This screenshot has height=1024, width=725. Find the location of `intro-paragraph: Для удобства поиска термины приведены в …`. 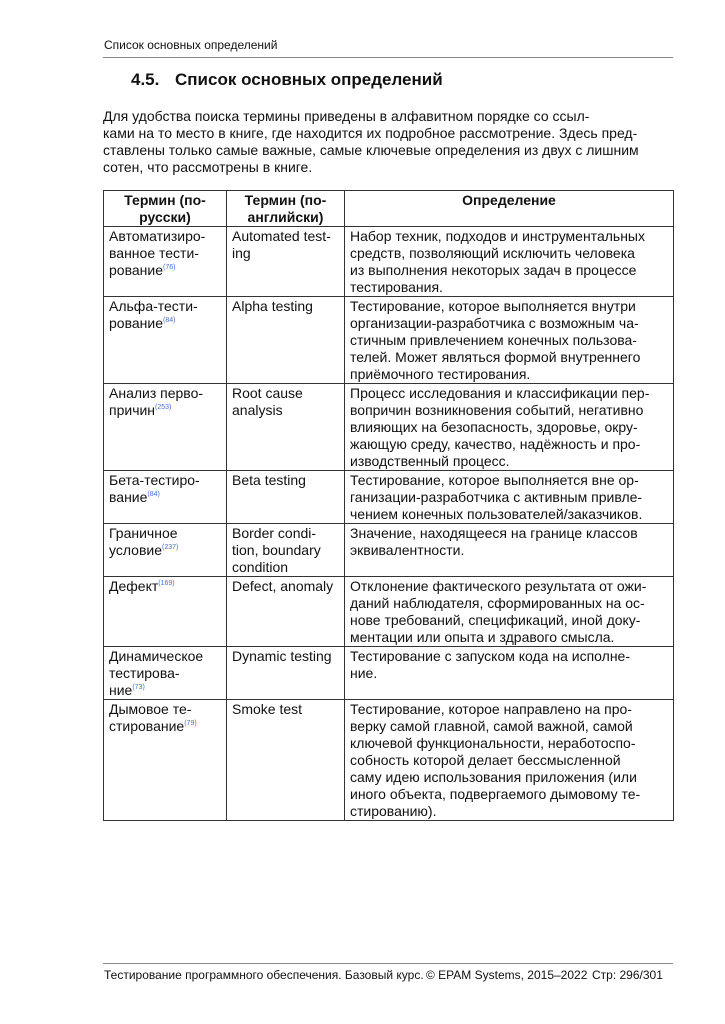

intro-paragraph: Для удобства поиска термины приведены в … is located at coordinates (371, 141).